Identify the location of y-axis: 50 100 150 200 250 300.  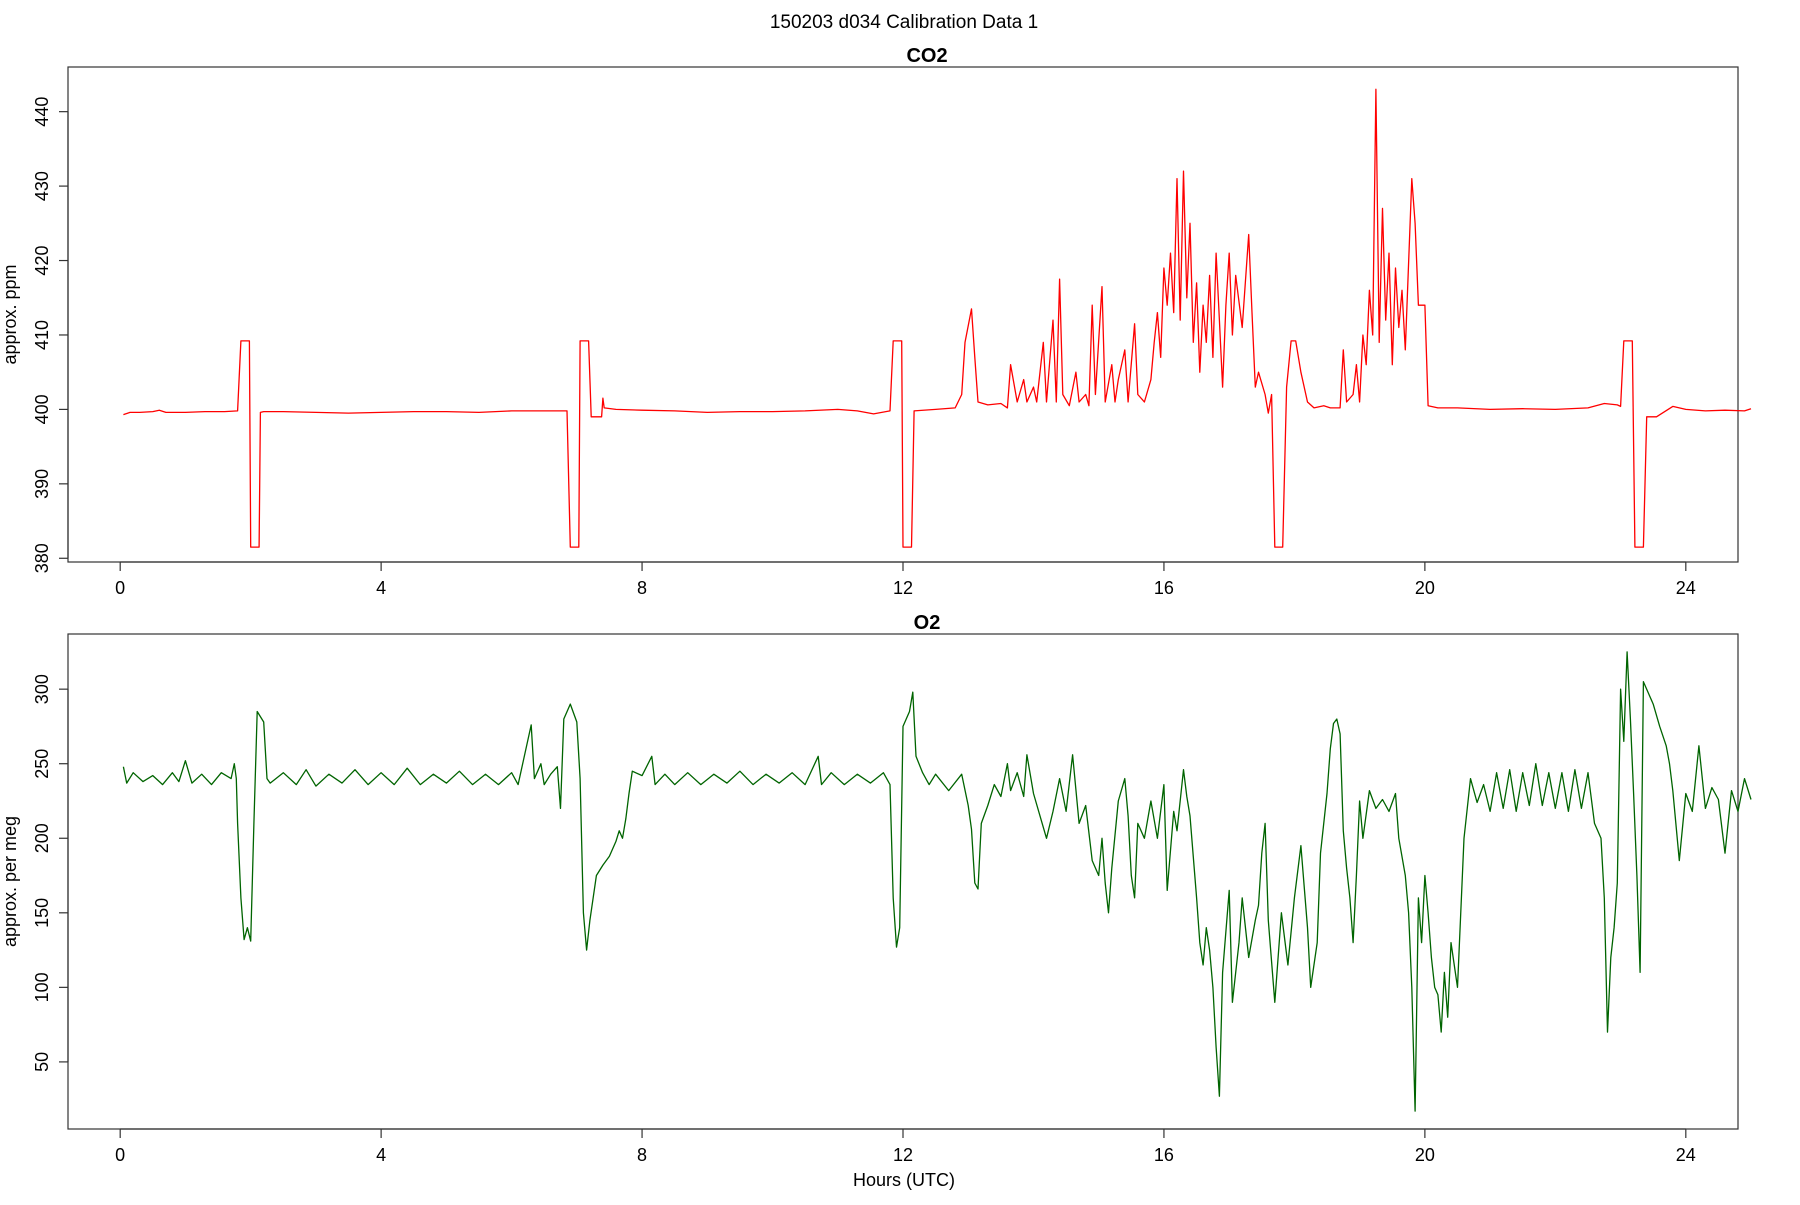
(50, 873).